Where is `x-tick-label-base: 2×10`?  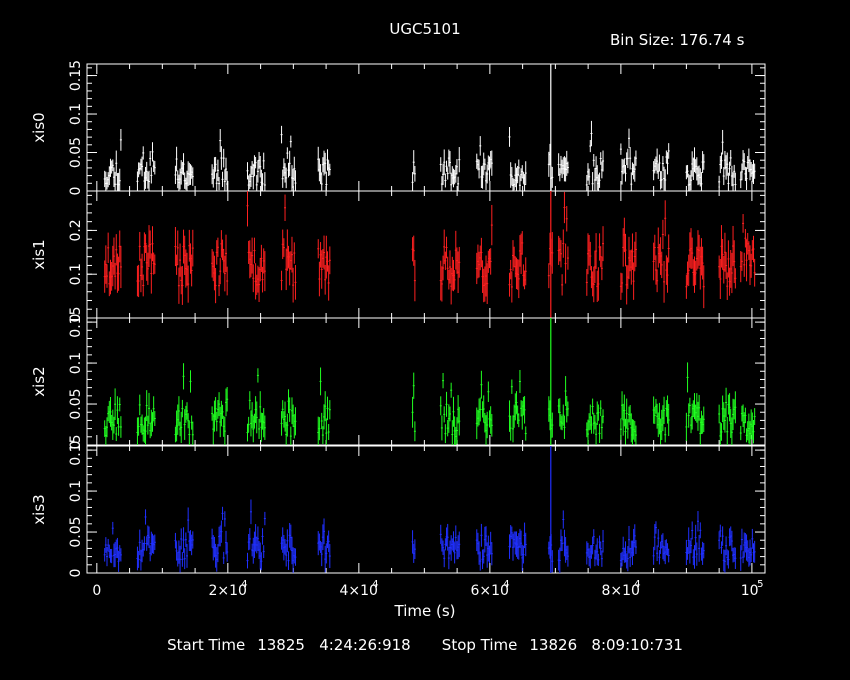 x-tick-label-base: 2×10 is located at coordinates (227, 591).